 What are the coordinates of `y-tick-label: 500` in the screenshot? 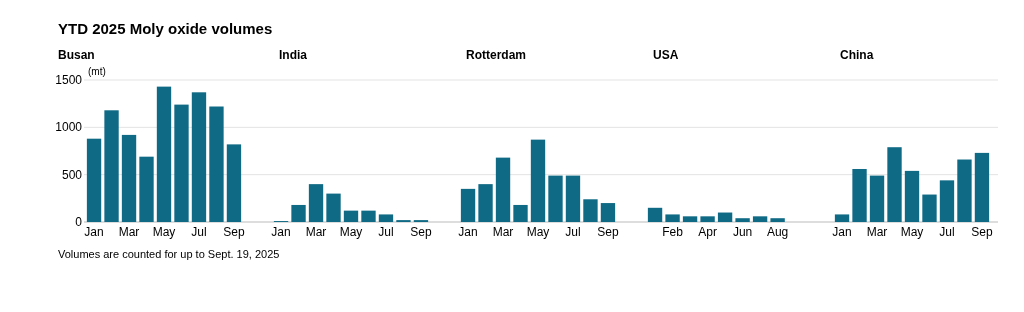 It's located at (72, 174).